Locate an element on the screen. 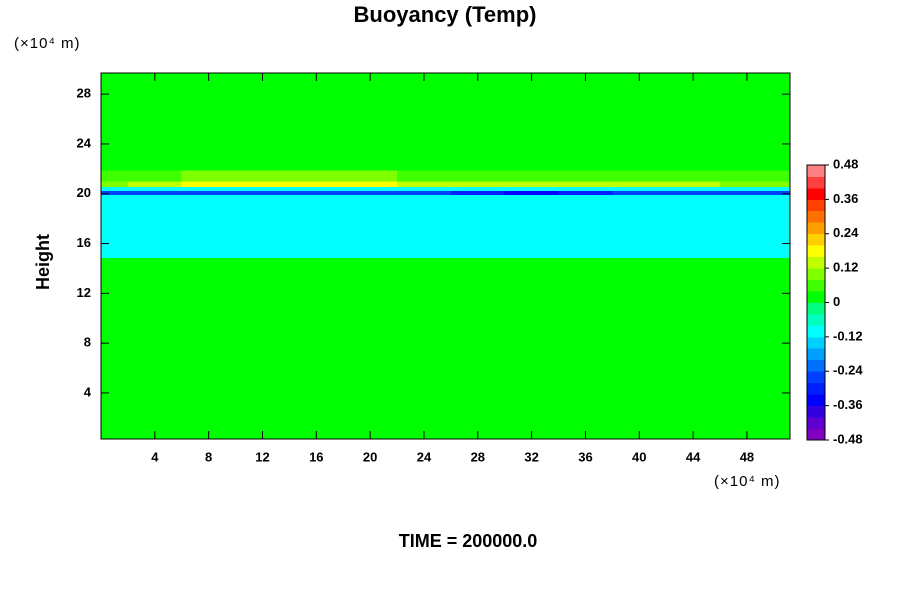 The width and height of the screenshot is (900, 600). colorbar-tick-label: 0 is located at coordinates (836, 301).